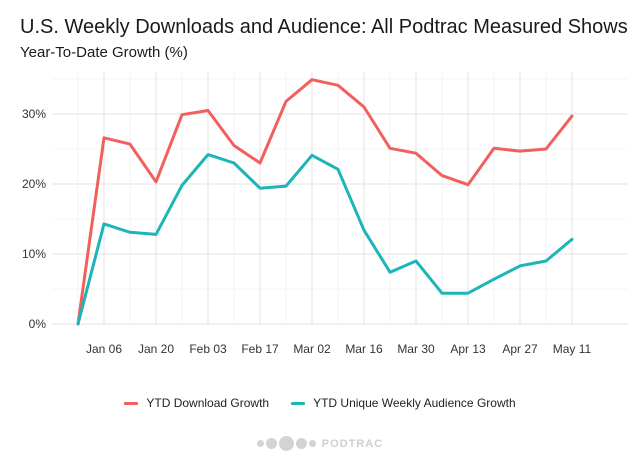 This screenshot has height=465, width=640. I want to click on x-tick-label: Mar 30, so click(416, 349).